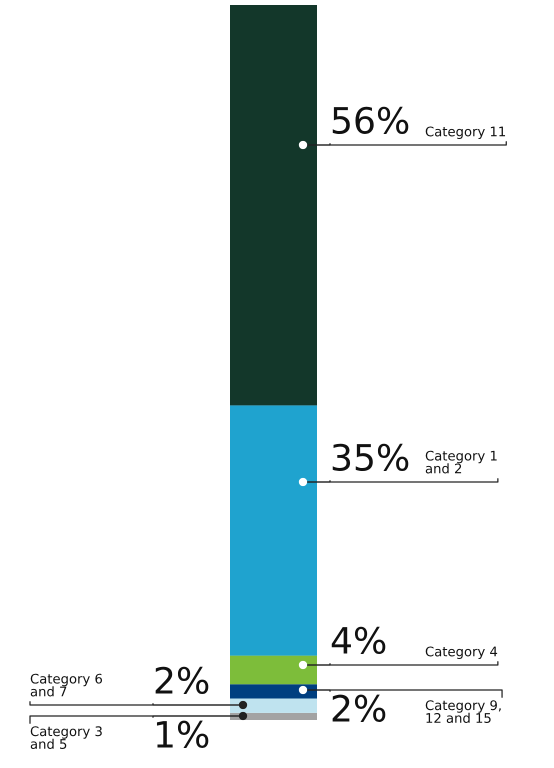  Describe the element at coordinates (370, 458) in the screenshot. I see `data-label: 35%` at that location.